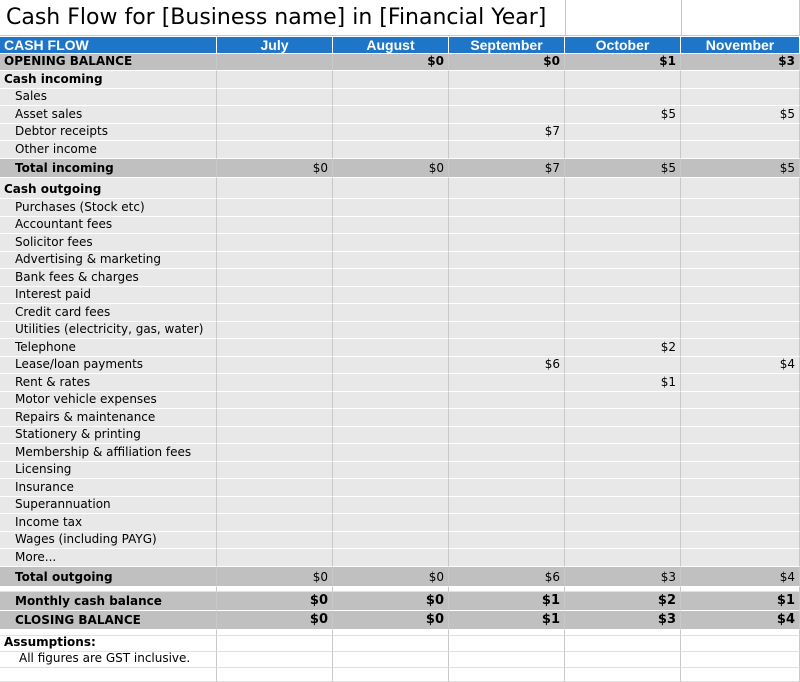 The width and height of the screenshot is (800, 682). Describe the element at coordinates (108, 295) in the screenshot. I see `row-label: Interest paid` at that location.